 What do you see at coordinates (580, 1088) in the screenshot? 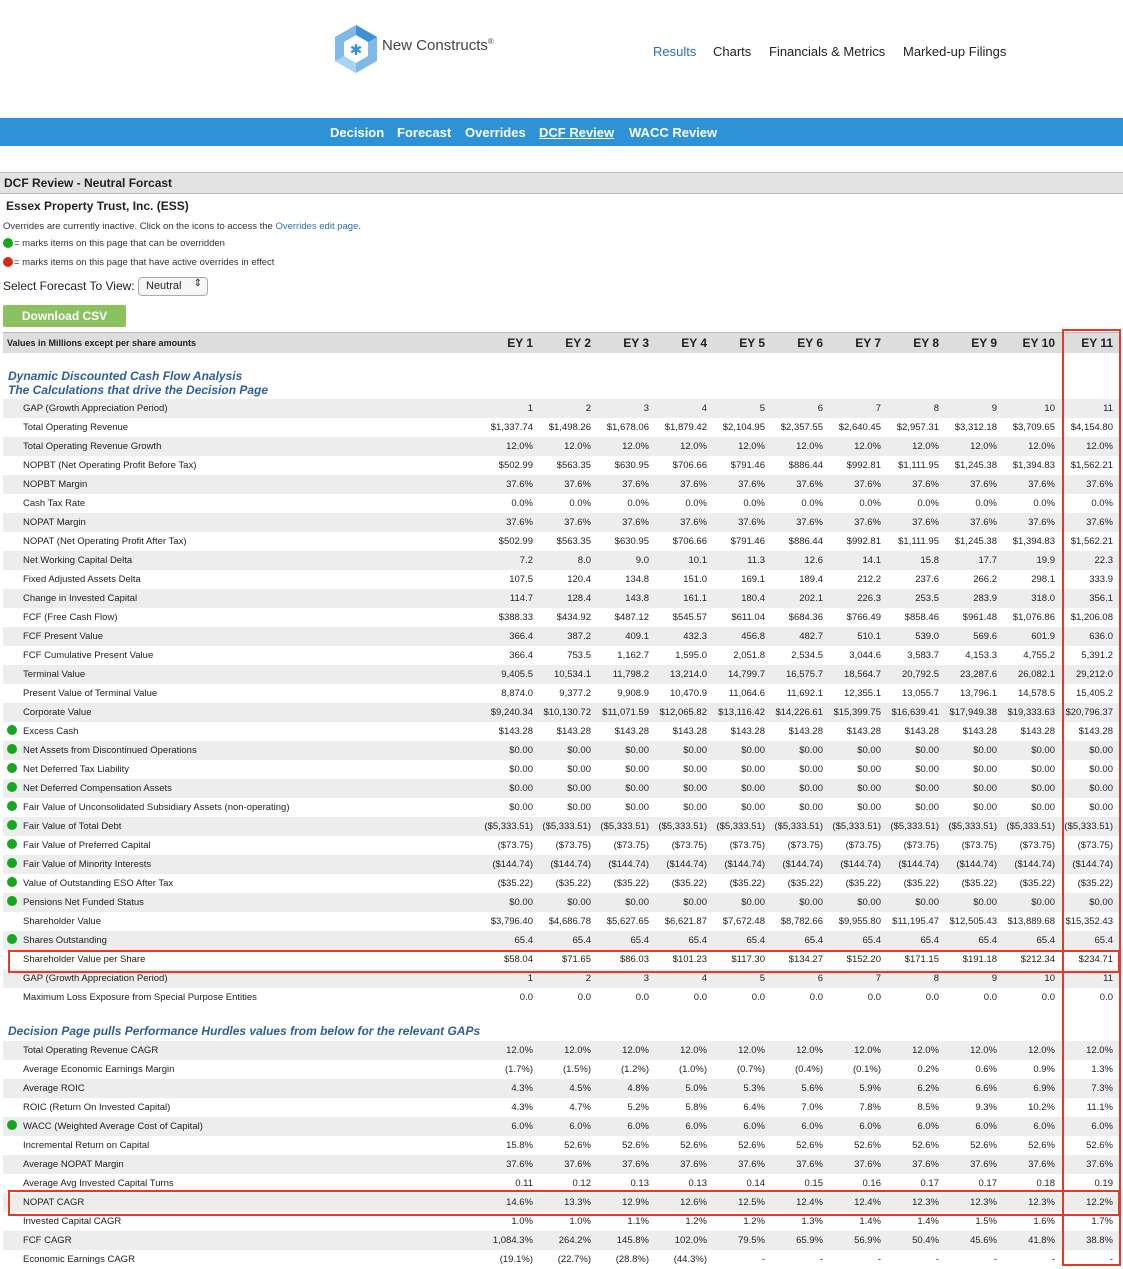
I see `cell-value: 4.5%` at bounding box center [580, 1088].